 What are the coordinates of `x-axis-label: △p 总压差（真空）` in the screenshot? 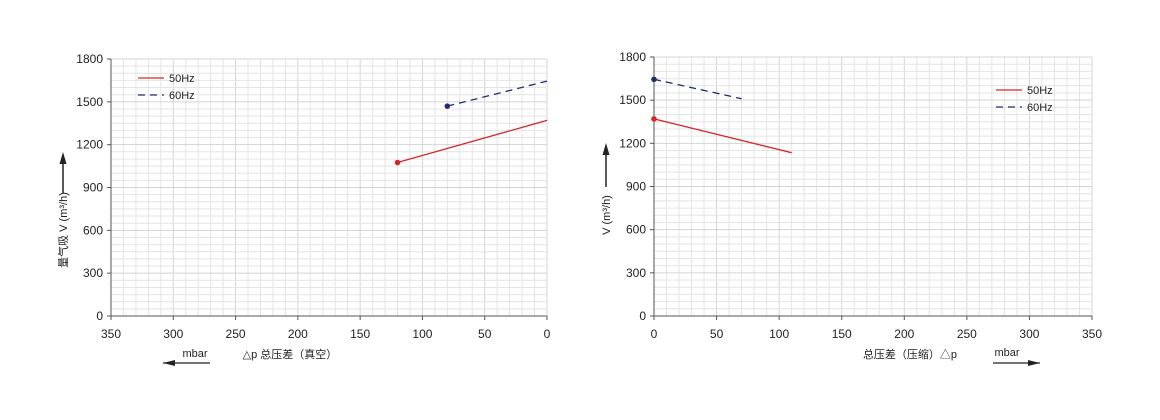 It's located at (290, 354).